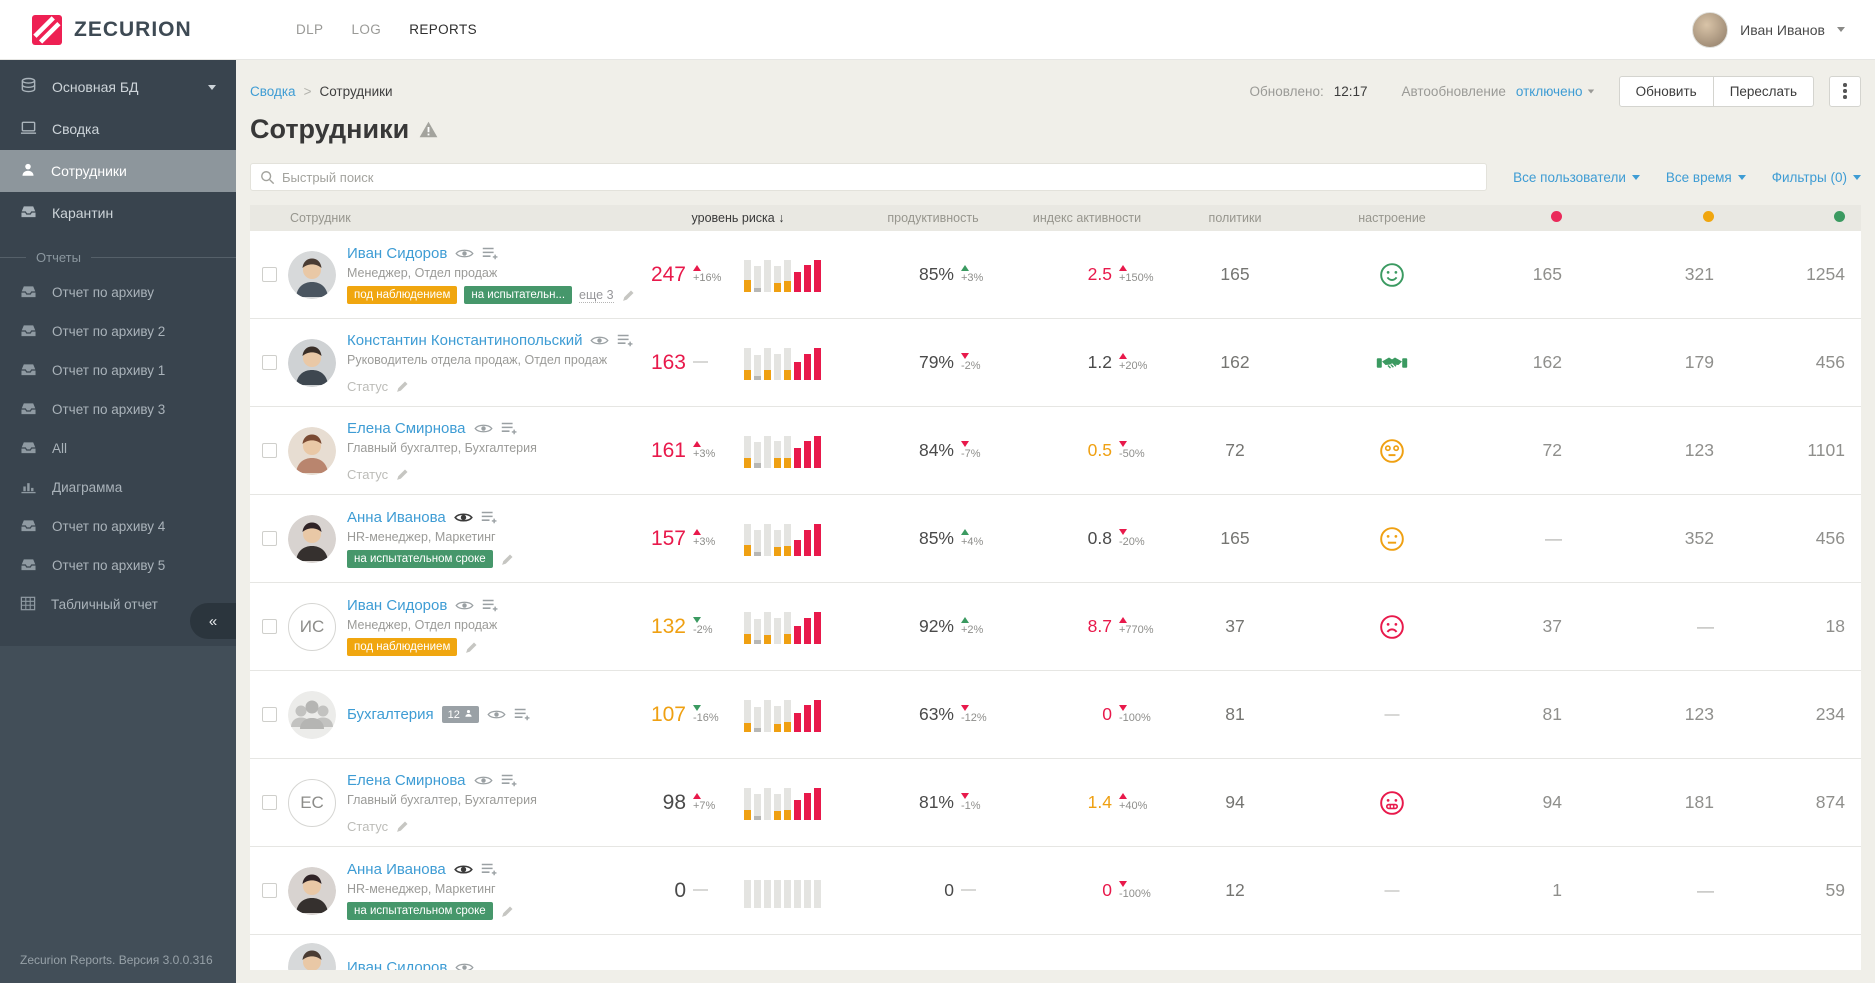  What do you see at coordinates (465, 340) in the screenshot?
I see `employee-name-link: Константин Константинопольский` at bounding box center [465, 340].